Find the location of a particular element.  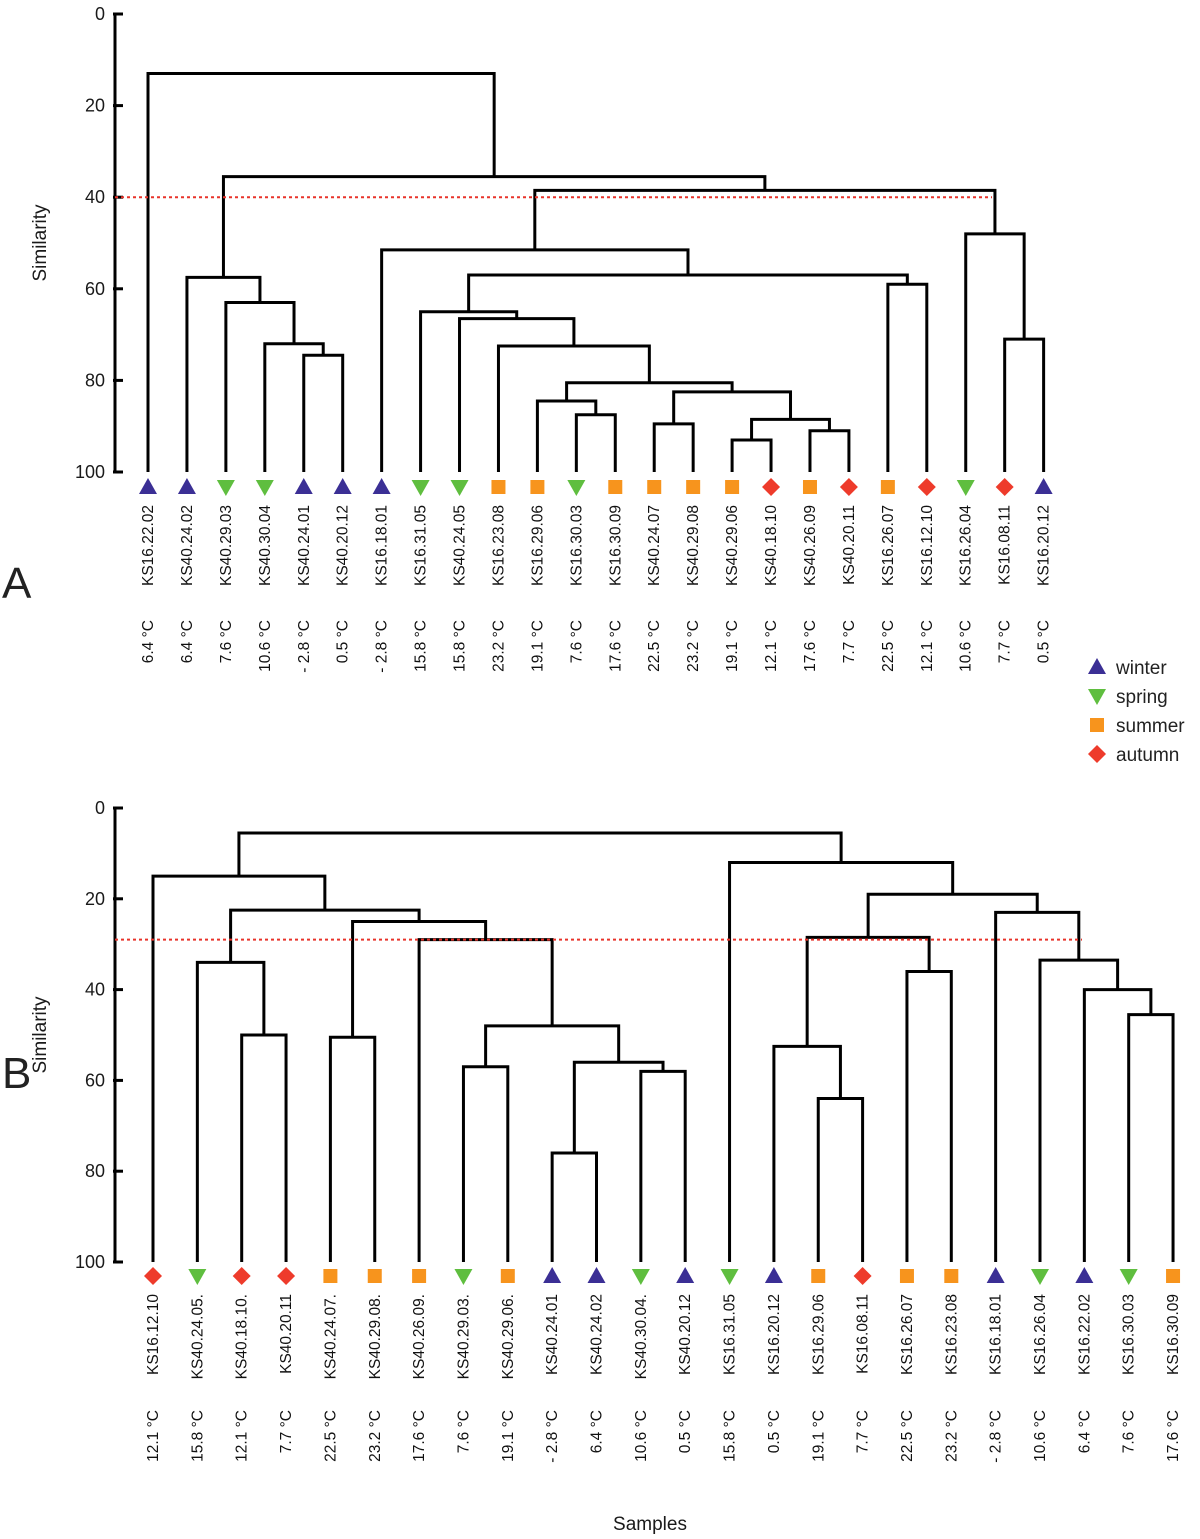

sample-temperature: 12.1 °C is located at coordinates (242, 1436).